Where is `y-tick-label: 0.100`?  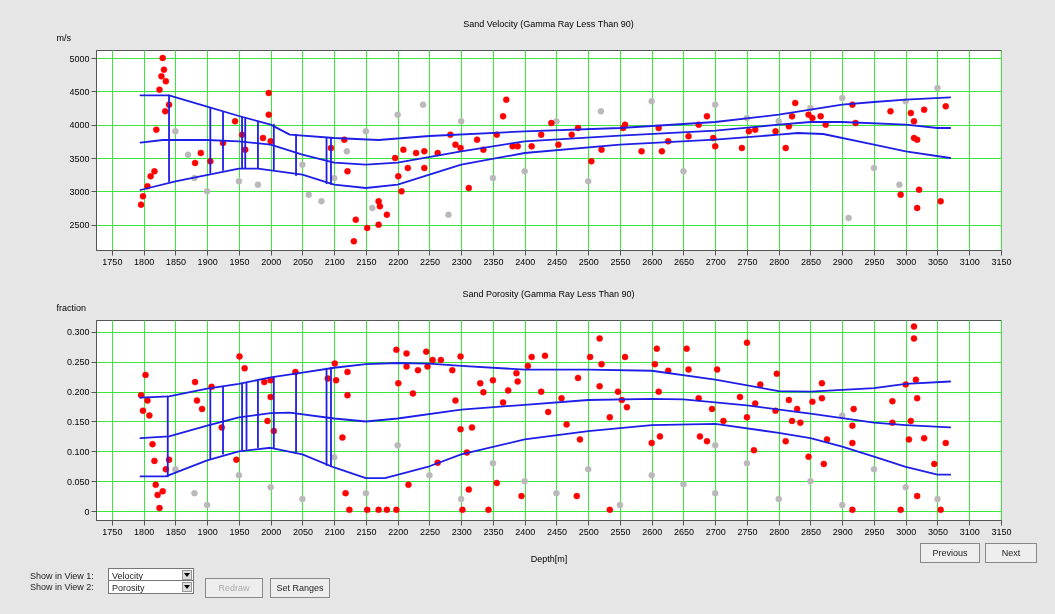 y-tick-label: 0.100 is located at coordinates (78, 451).